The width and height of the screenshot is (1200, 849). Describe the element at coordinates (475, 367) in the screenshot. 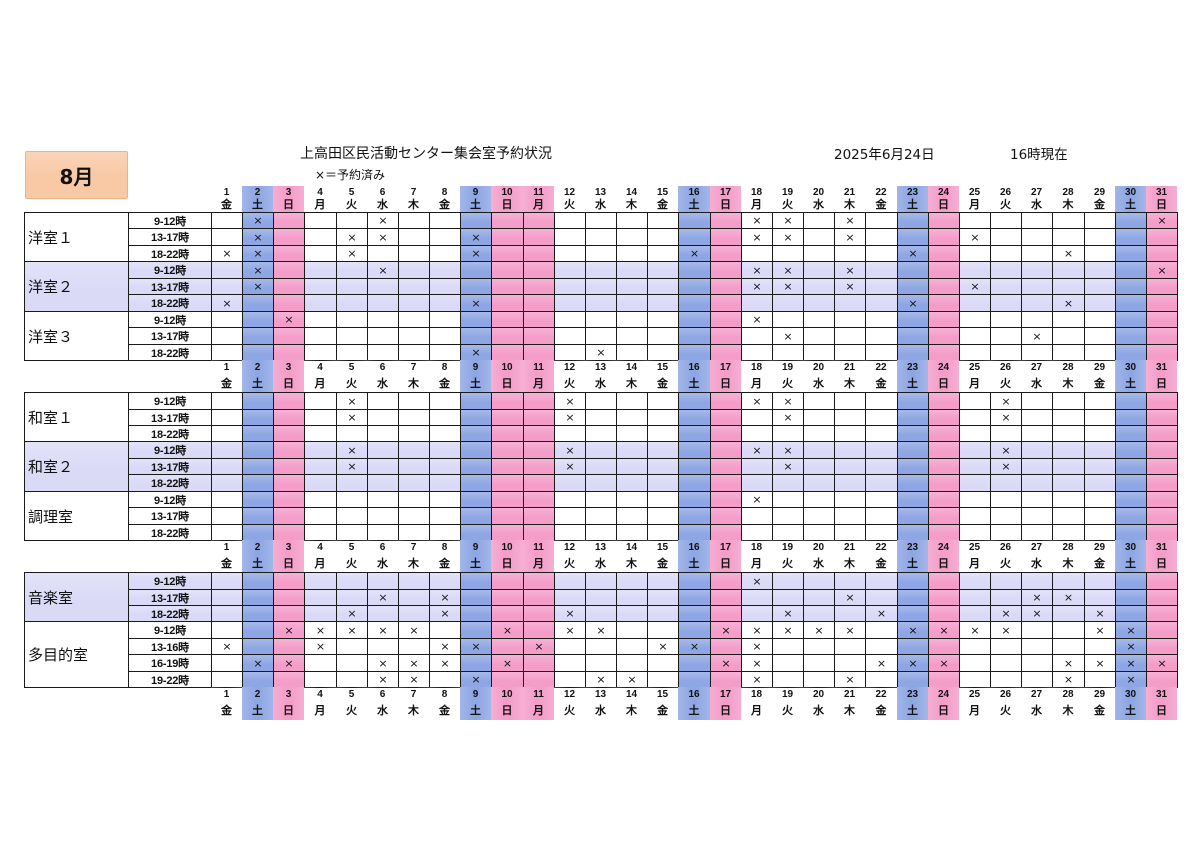

I see `day-number: 9` at that location.